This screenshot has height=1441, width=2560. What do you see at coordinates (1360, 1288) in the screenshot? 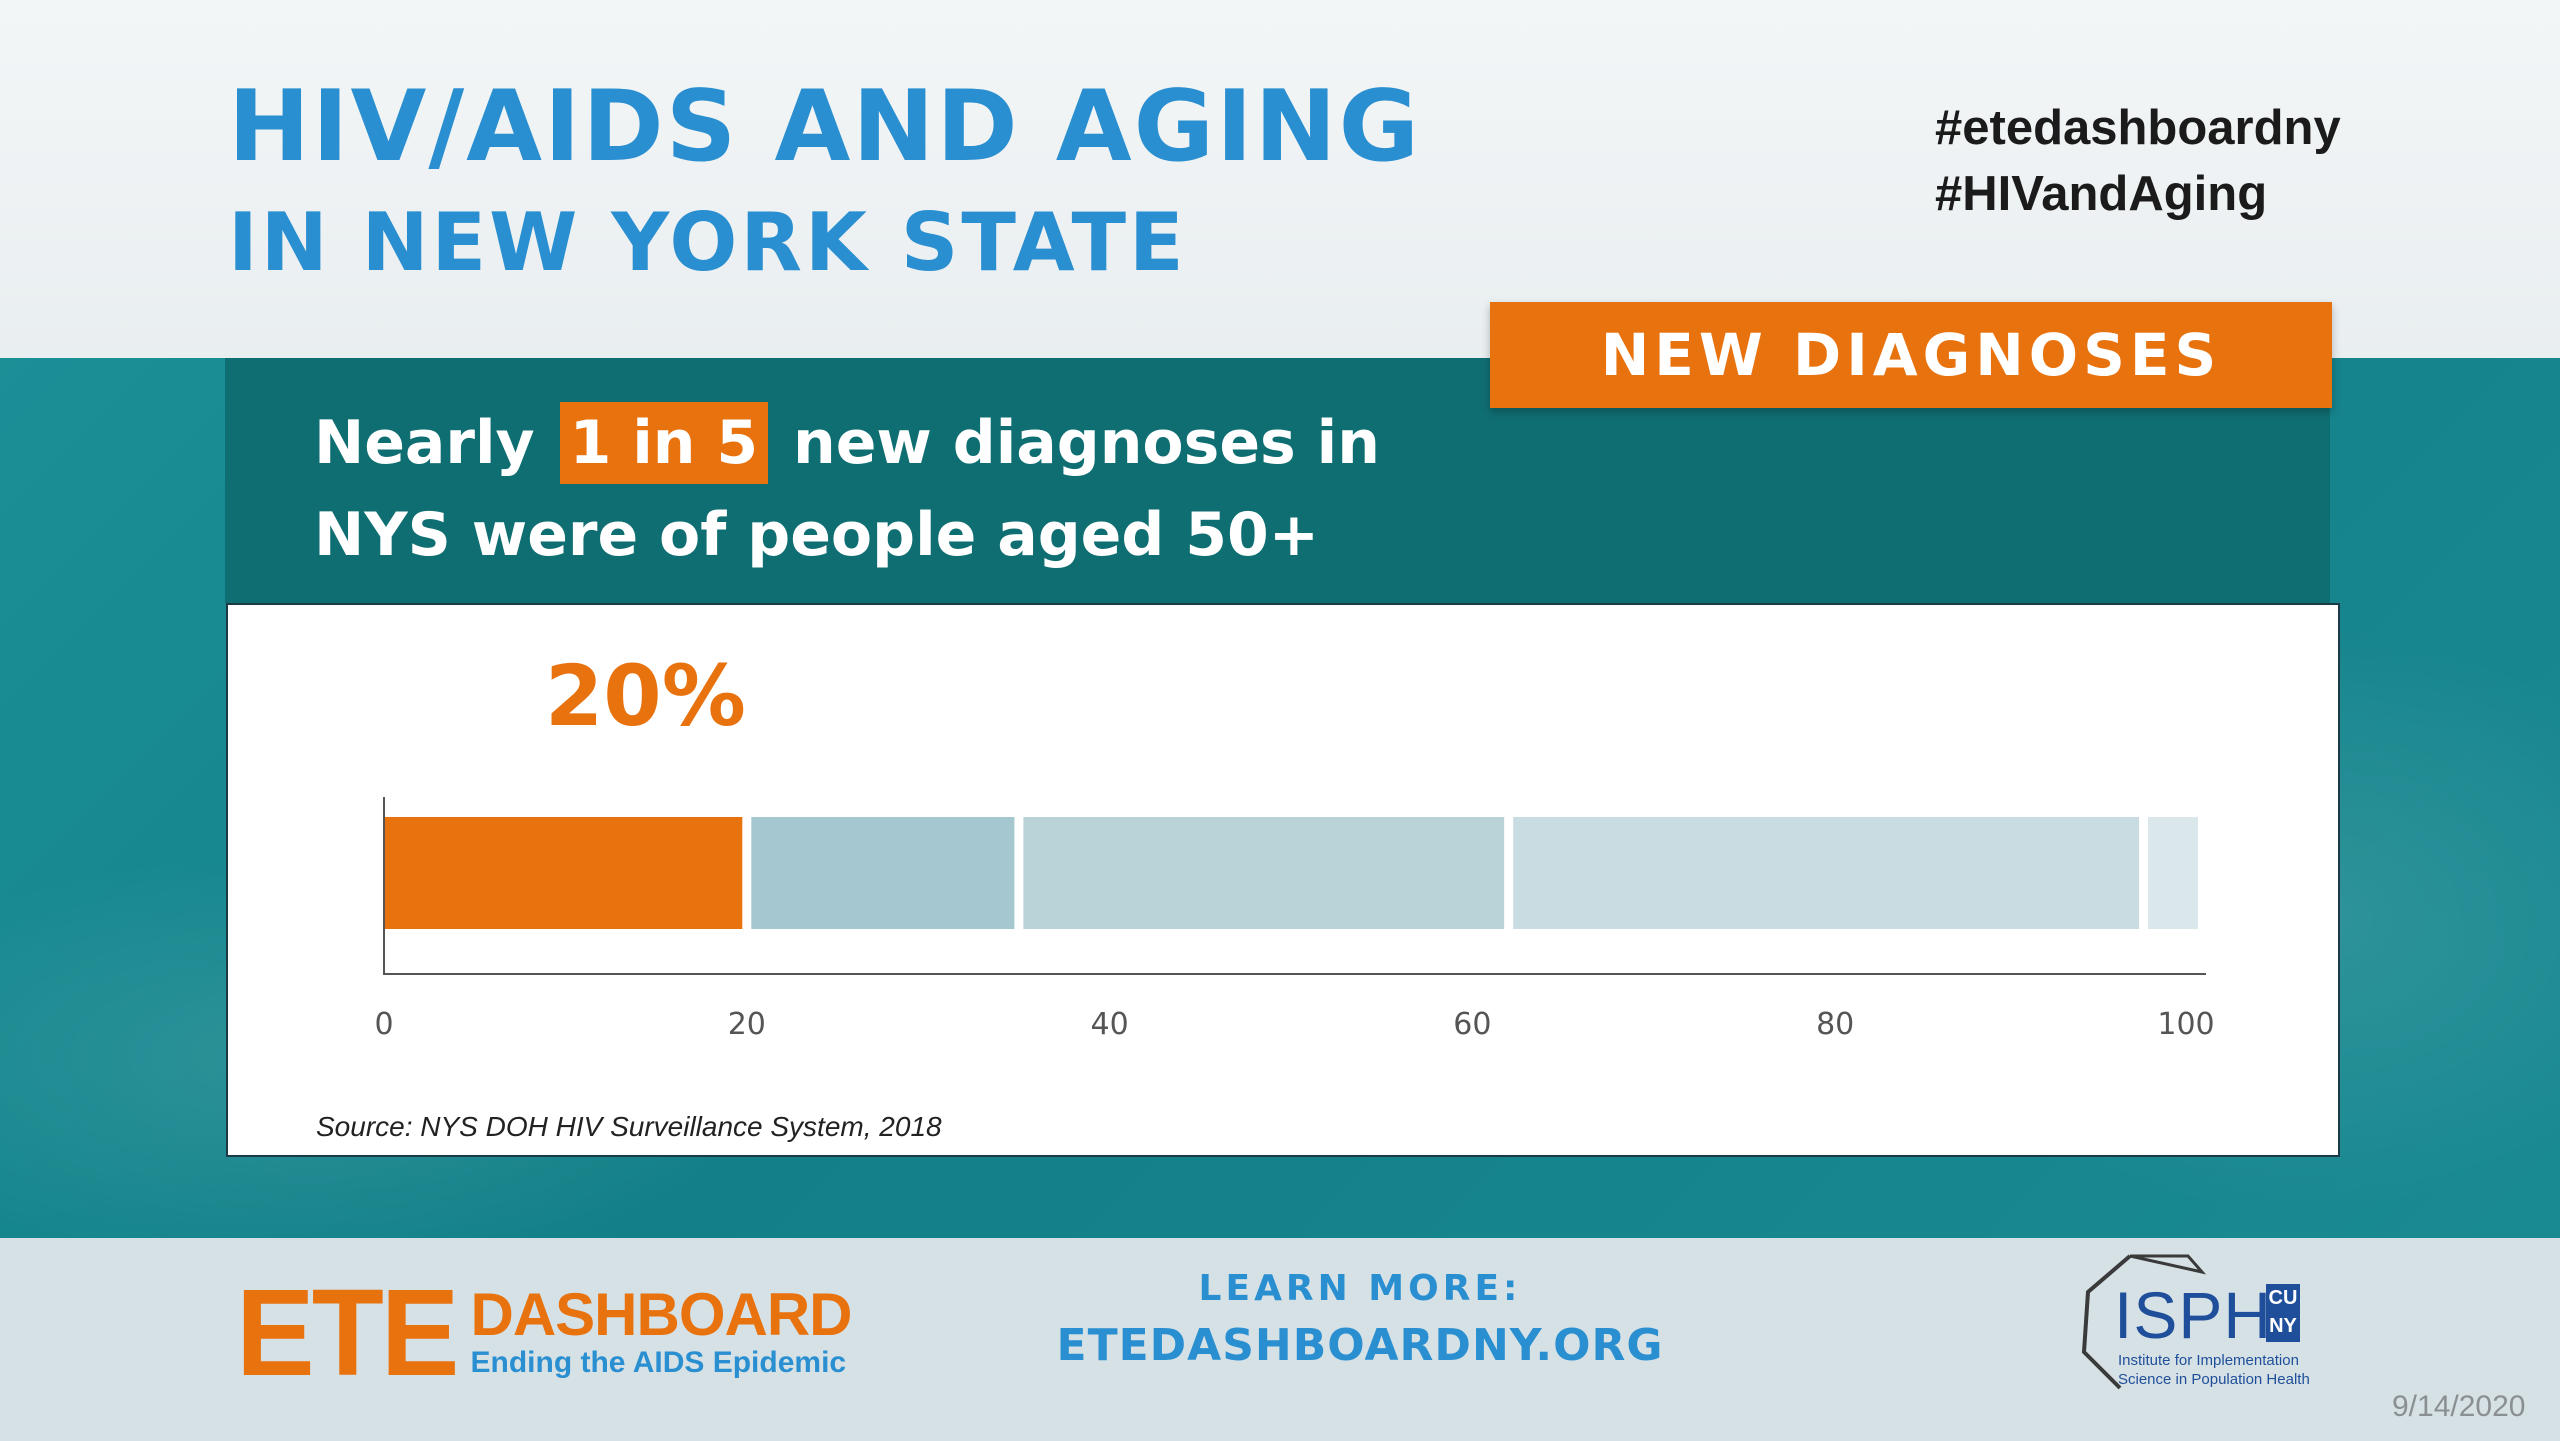
I see `learn-more-label: LEARN MORE:` at bounding box center [1360, 1288].